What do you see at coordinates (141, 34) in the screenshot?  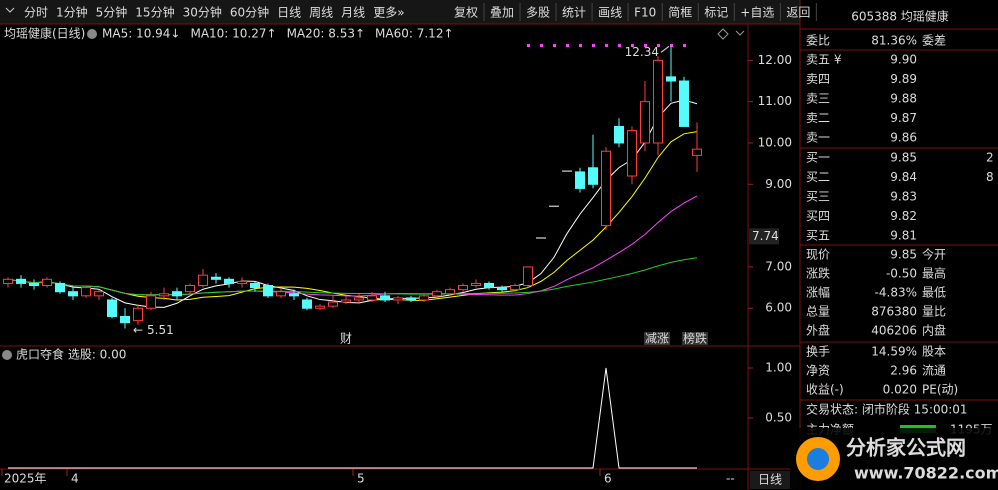 I see `ma-legend: MA5: 10.94↓` at bounding box center [141, 34].